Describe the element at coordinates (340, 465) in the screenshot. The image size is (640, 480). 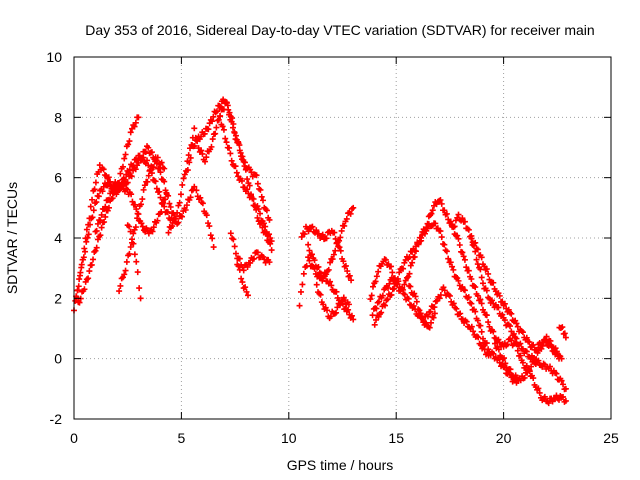
I see `x-axis-label: GPS time / hours` at that location.